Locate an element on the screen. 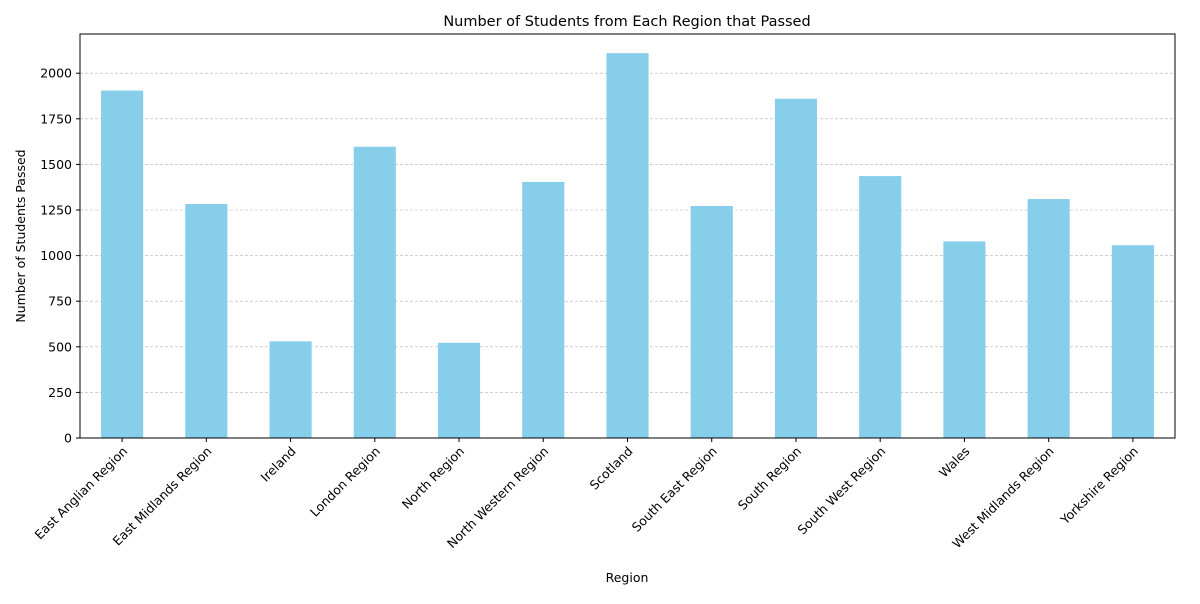 The image size is (1200, 604). y-tick-label: 2000 is located at coordinates (56, 73).